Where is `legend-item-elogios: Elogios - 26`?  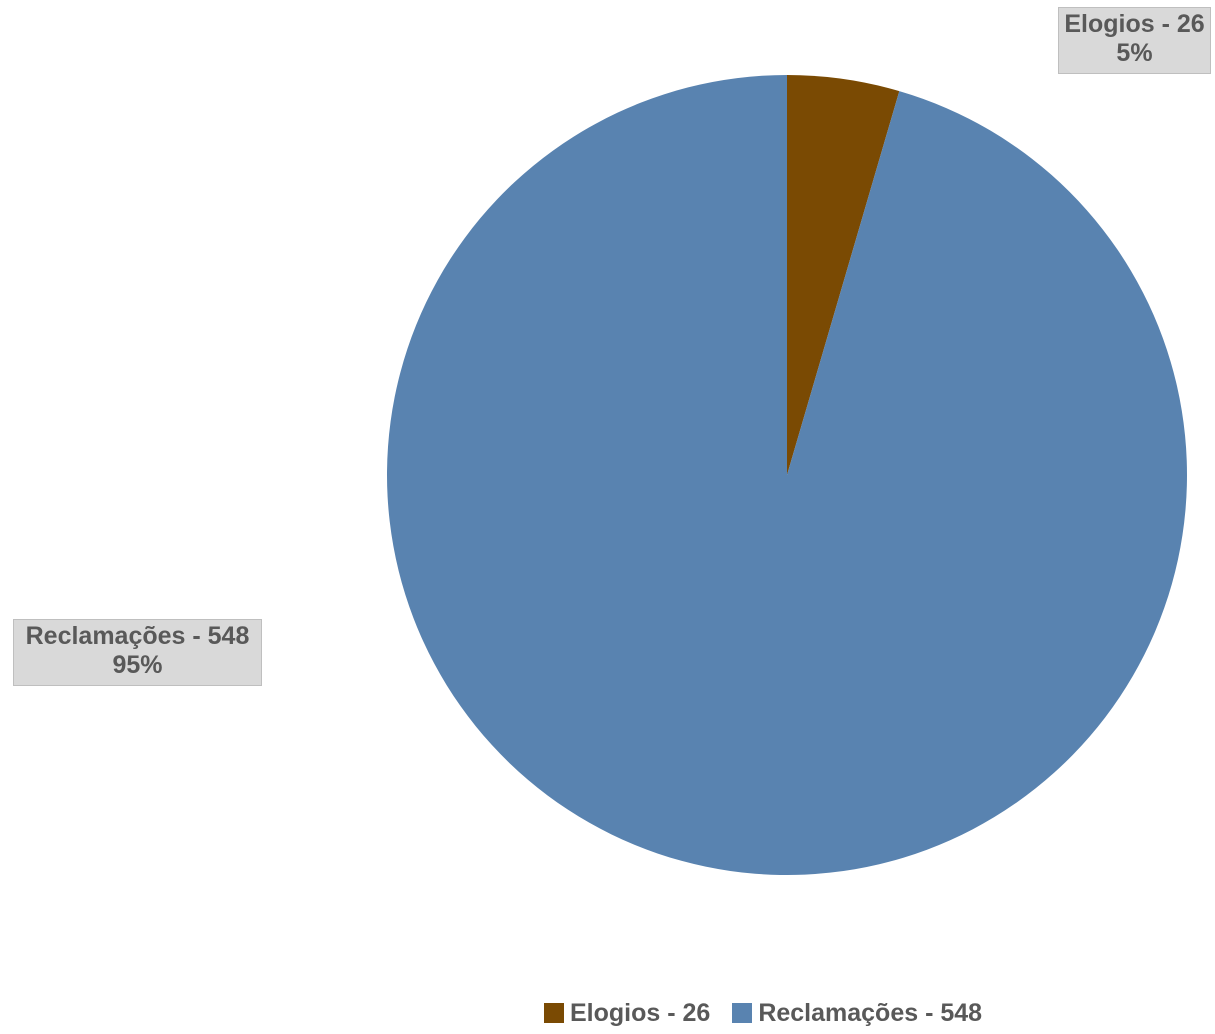
legend-item-elogios: Elogios - 26 is located at coordinates (627, 1013).